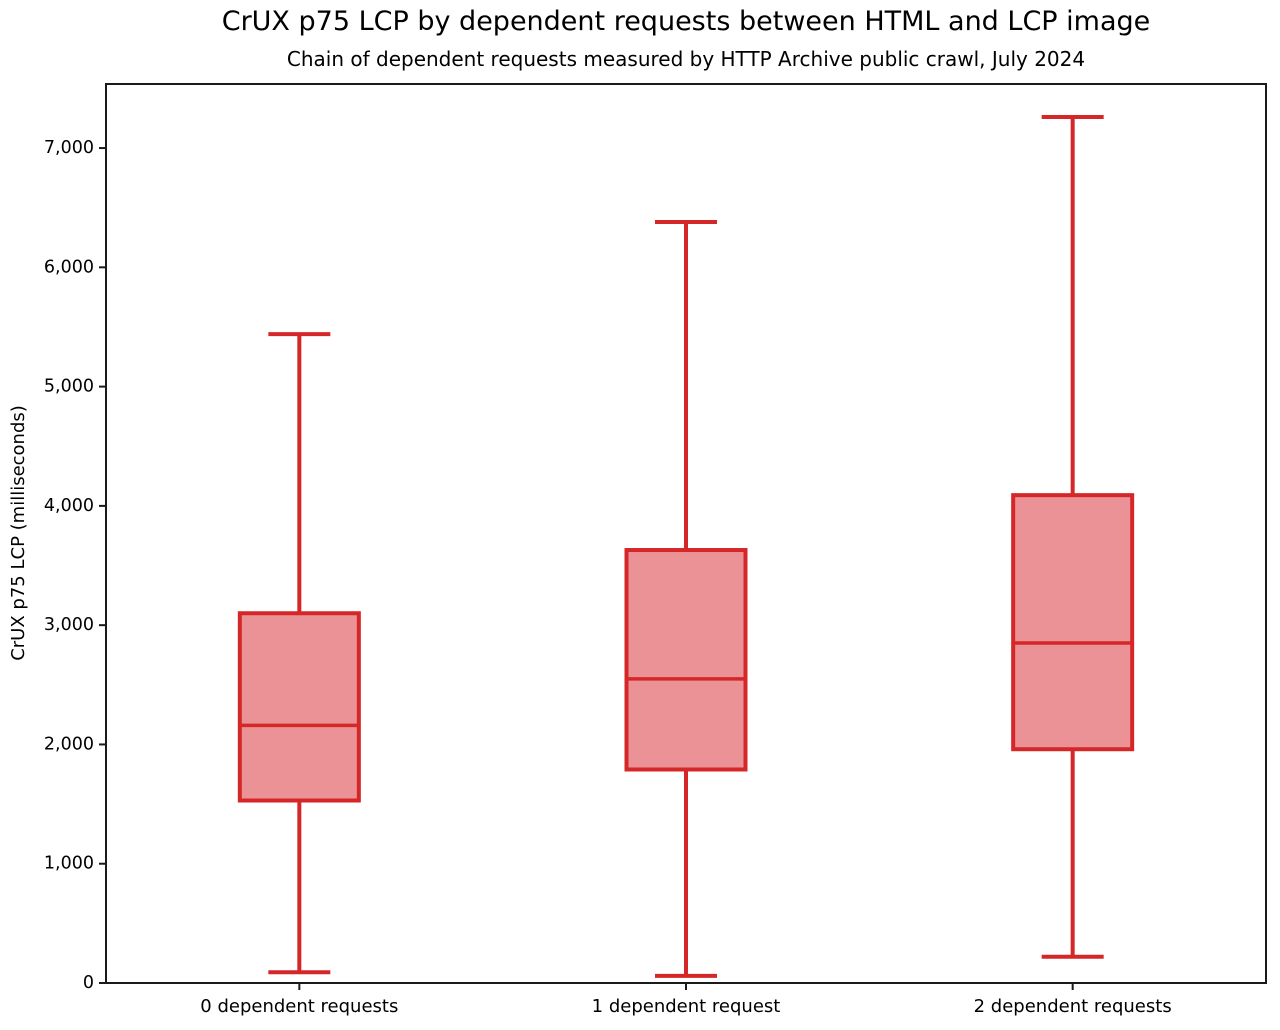 Image resolution: width=1280 pixels, height=1030 pixels. What do you see at coordinates (69, 148) in the screenshot?
I see `y-tick-label: 7,000` at bounding box center [69, 148].